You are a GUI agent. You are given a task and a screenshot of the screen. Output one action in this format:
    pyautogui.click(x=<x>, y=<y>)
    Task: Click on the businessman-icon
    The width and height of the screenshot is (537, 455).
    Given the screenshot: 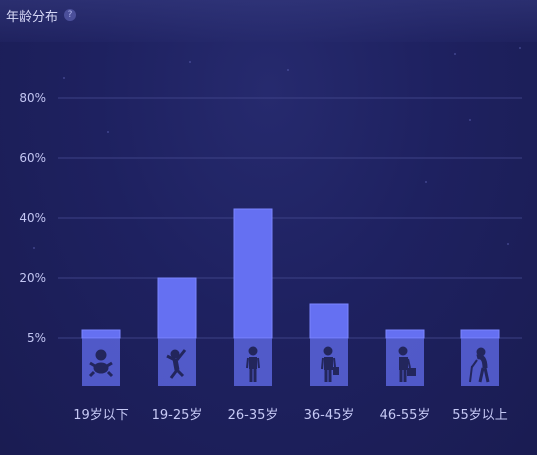 What is the action you would take?
    pyautogui.click(x=330, y=364)
    